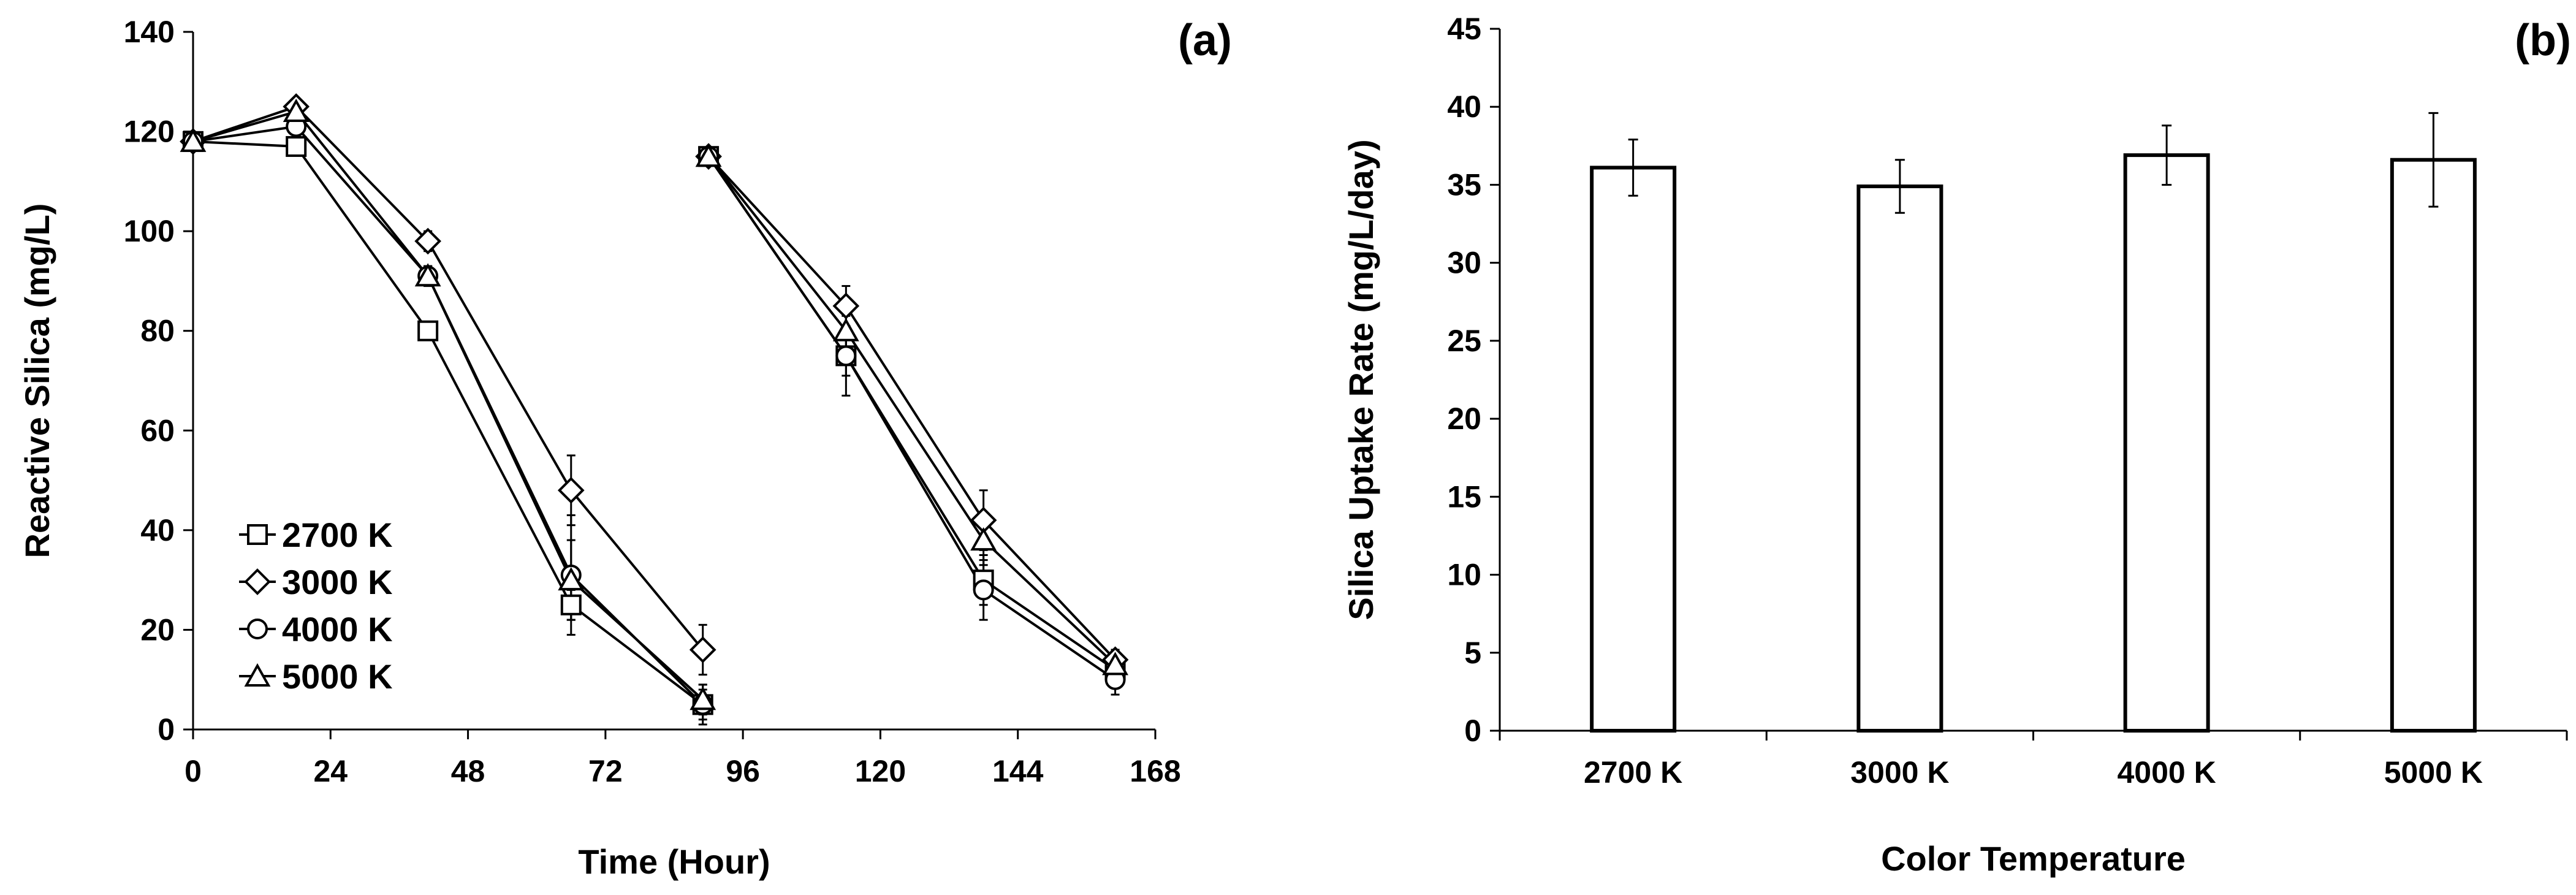 The height and width of the screenshot is (895, 2576). I want to click on y-tick-label: 10, so click(1464, 575).